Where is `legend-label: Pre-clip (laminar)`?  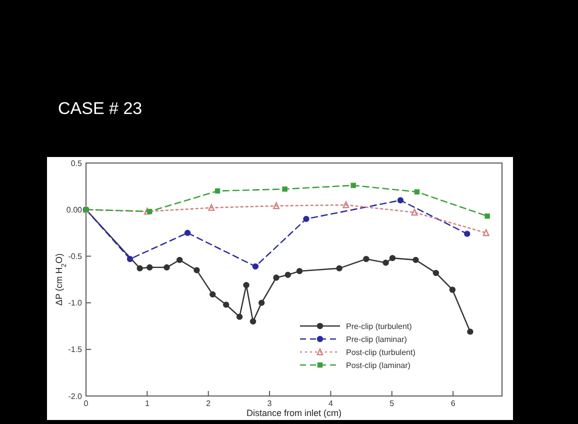
legend-label: Pre-clip (laminar) is located at coordinates (377, 339).